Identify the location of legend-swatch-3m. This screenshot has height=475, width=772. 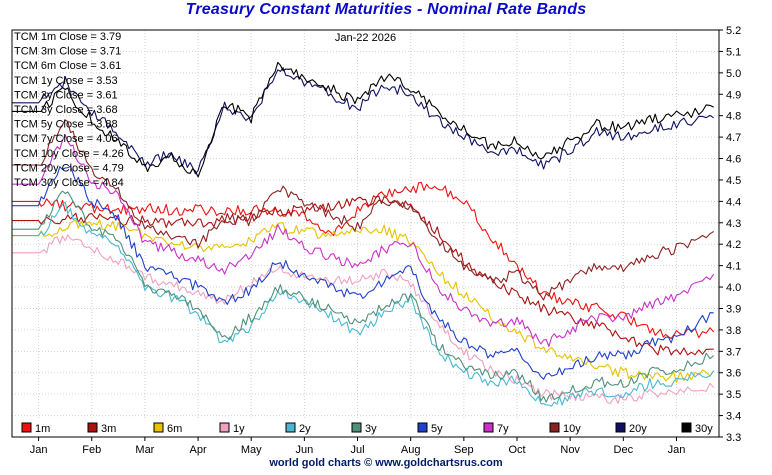
(92, 427).